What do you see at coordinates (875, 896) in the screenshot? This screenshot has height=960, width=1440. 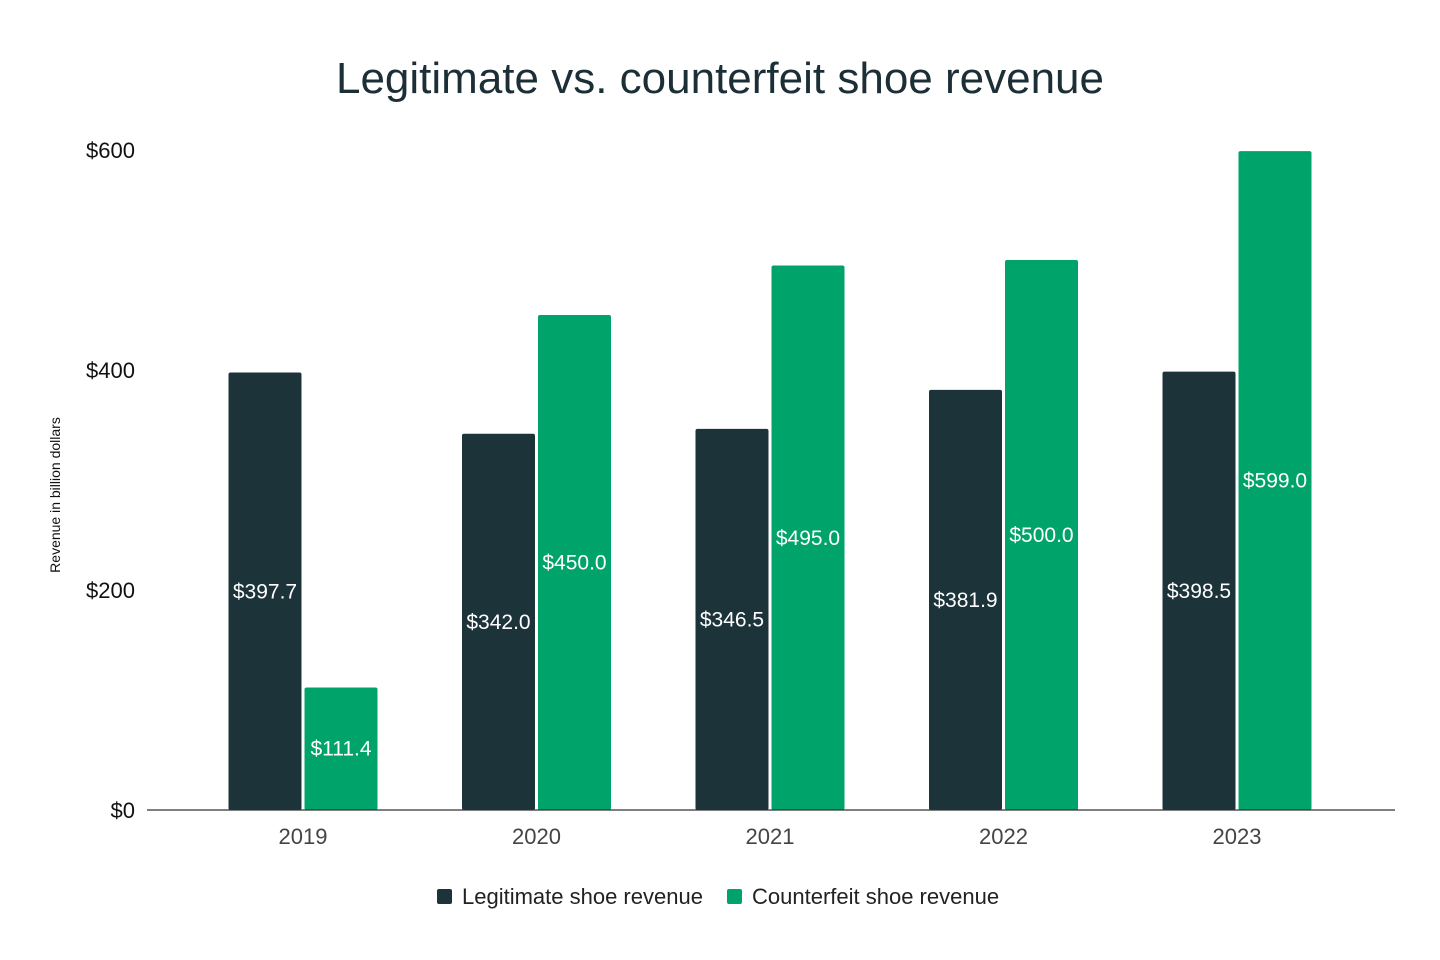 I see `legend-label: Counterfeit shoe revenue` at bounding box center [875, 896].